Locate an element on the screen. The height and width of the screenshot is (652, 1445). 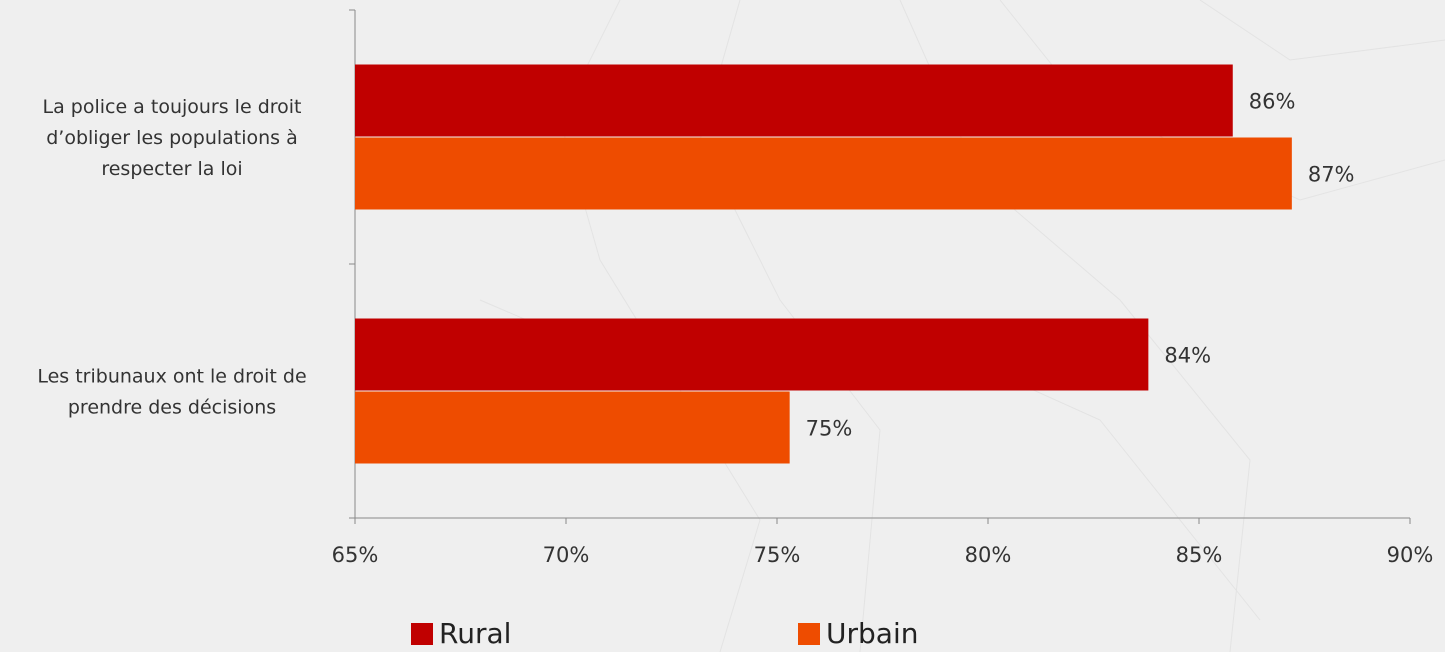
data-label: 75% is located at coordinates (829, 429).